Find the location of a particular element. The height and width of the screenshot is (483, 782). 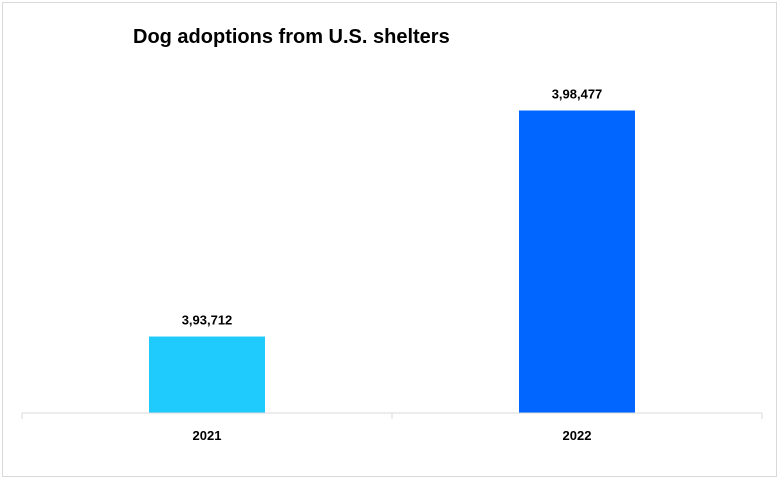

x-tick-label-2022: 2022 is located at coordinates (577, 435).